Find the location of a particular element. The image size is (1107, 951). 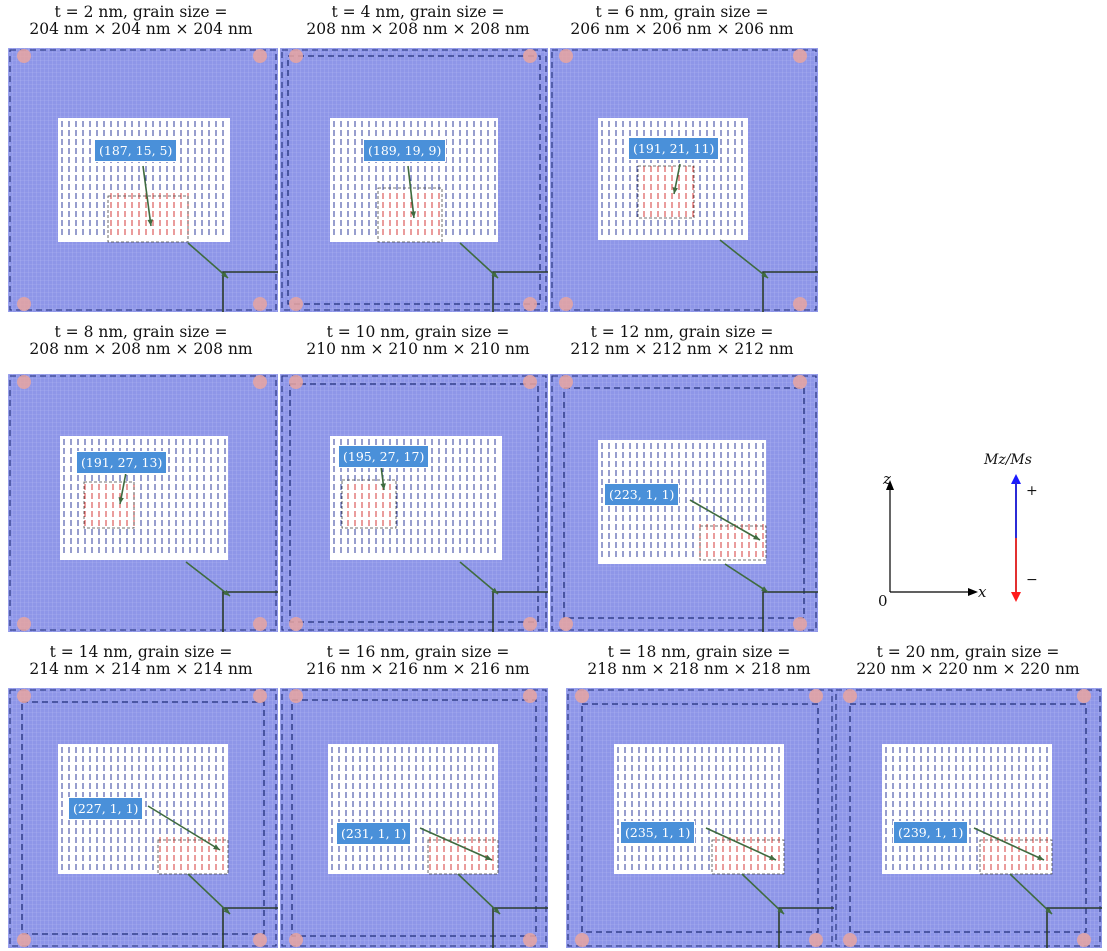

coord-label-5: (195, 27, 17) is located at coordinates (384, 456).